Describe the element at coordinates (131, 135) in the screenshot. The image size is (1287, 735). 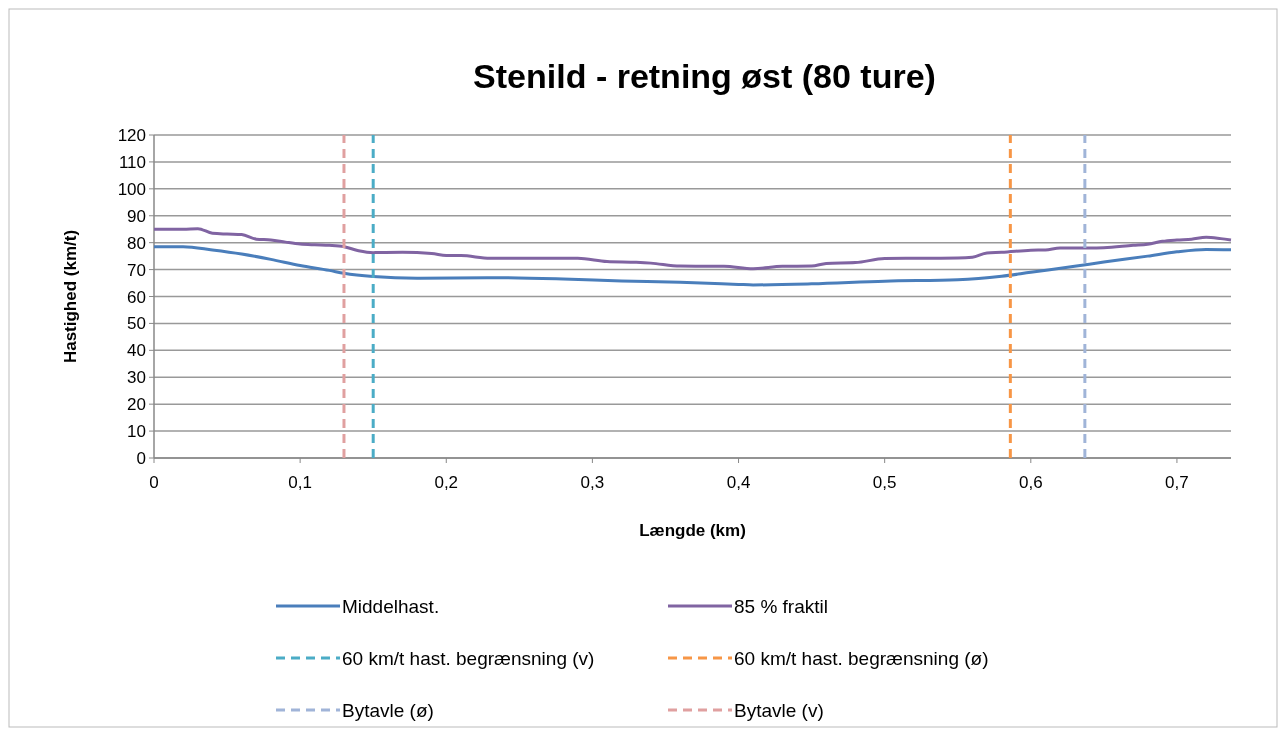
I see `y-tick-label: 120` at that location.